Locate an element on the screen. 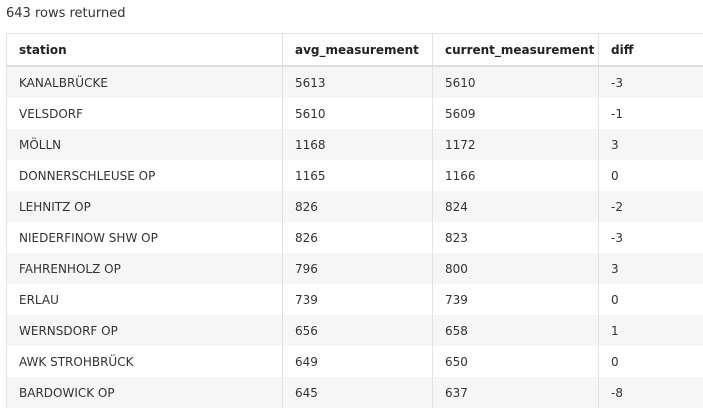 The width and height of the screenshot is (703, 418). table-row: KANALBRÜCKE 5613 5610 -3 is located at coordinates (354, 82).